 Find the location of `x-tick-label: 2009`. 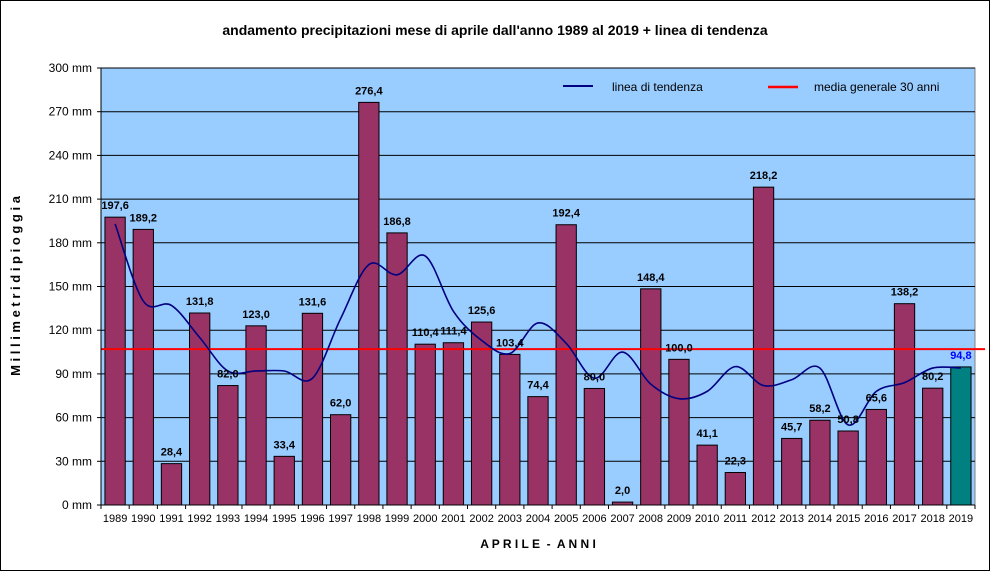

x-tick-label: 2009 is located at coordinates (679, 519).